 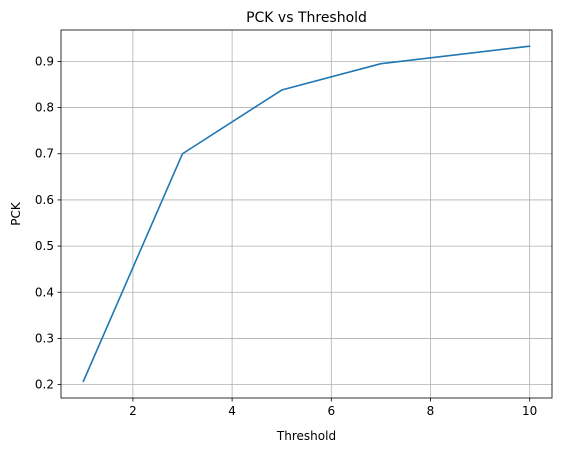 I want to click on chart-title: PCK vs Threshold, so click(x=306, y=18).